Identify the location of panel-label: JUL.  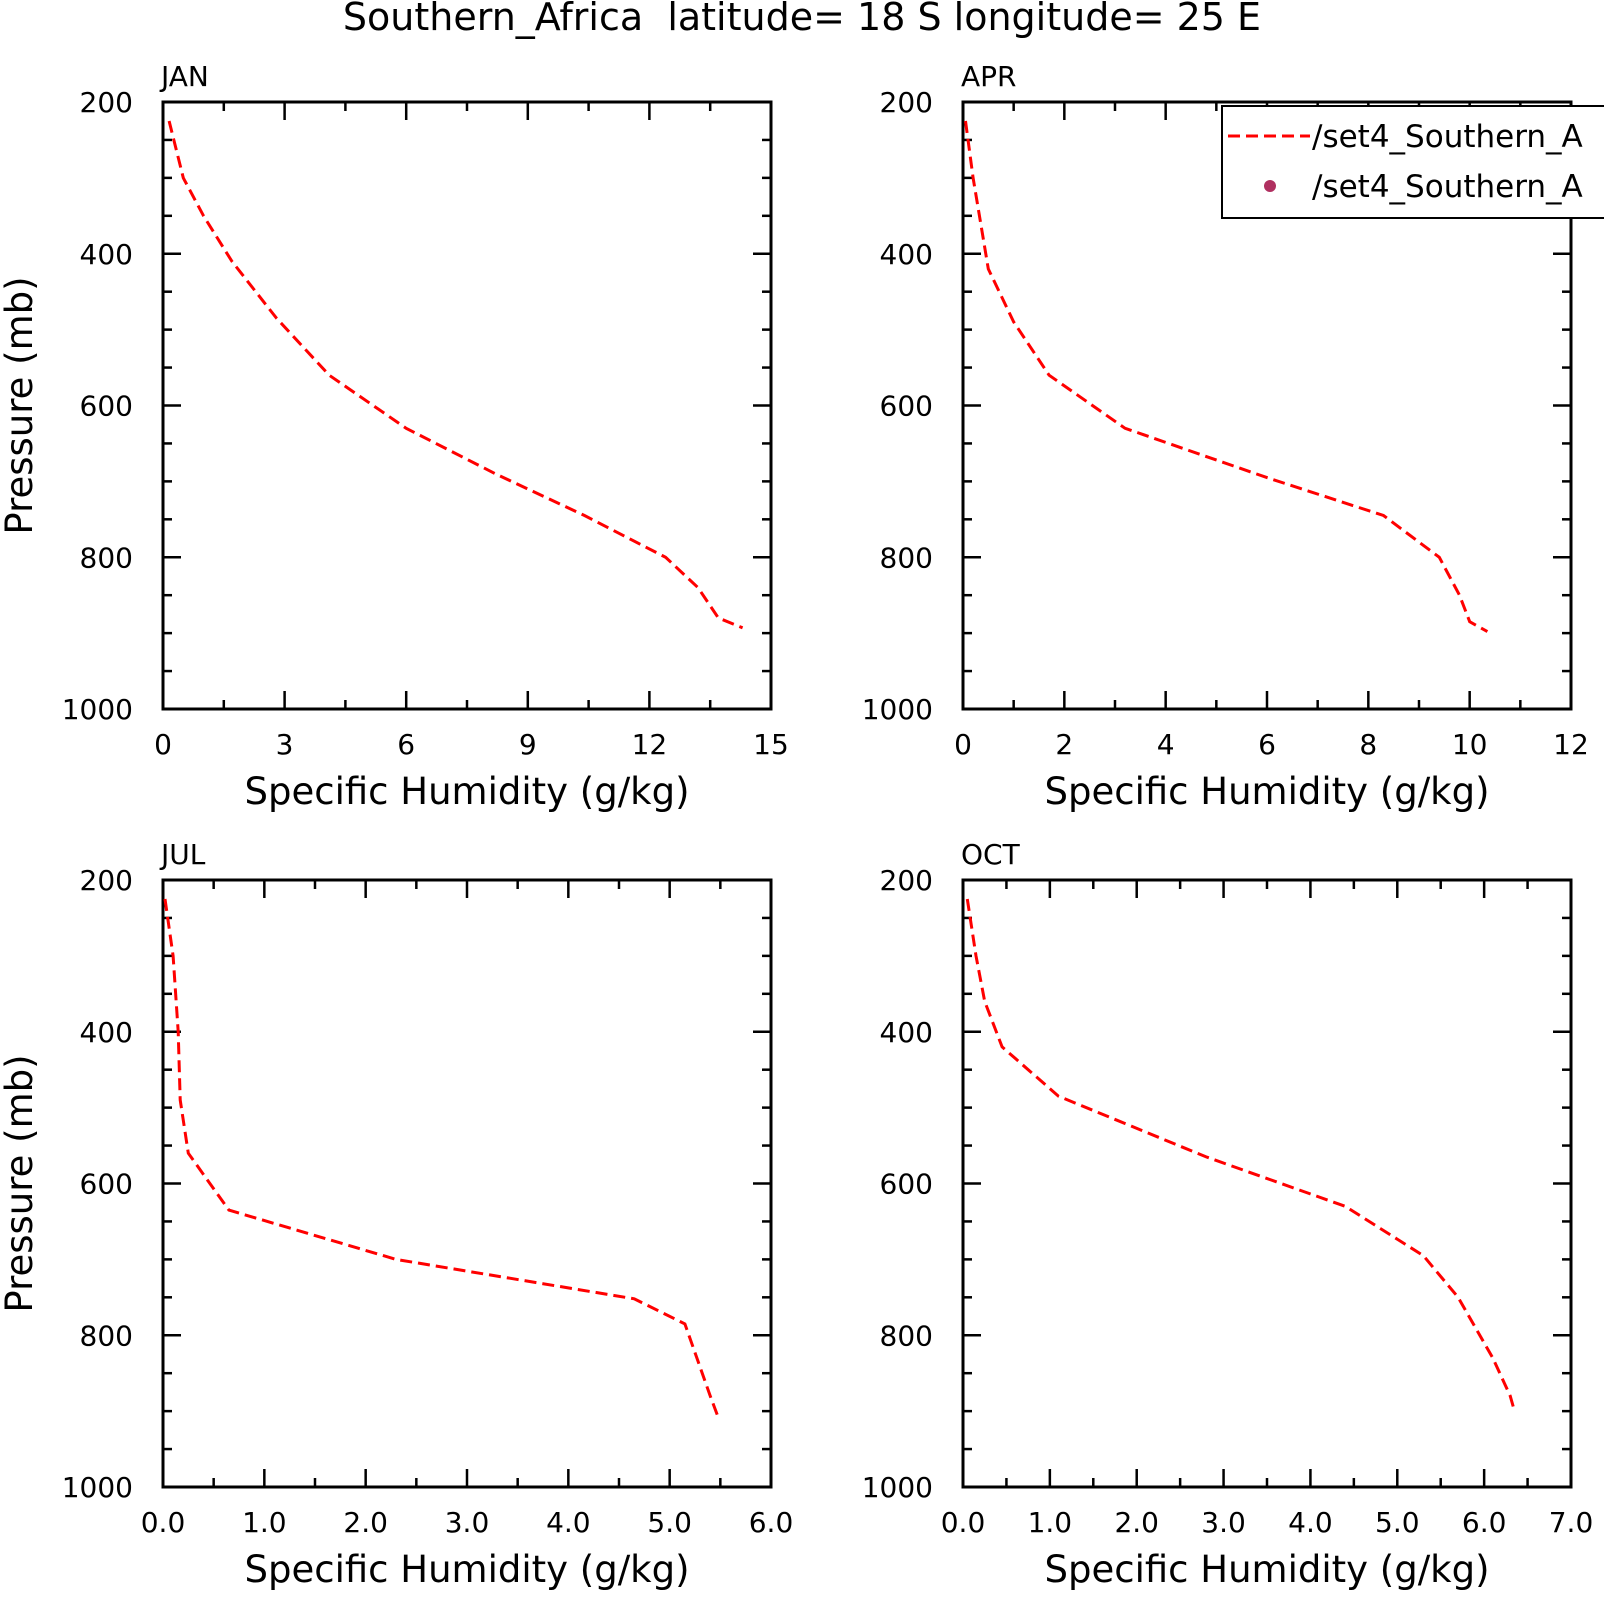
(182, 854).